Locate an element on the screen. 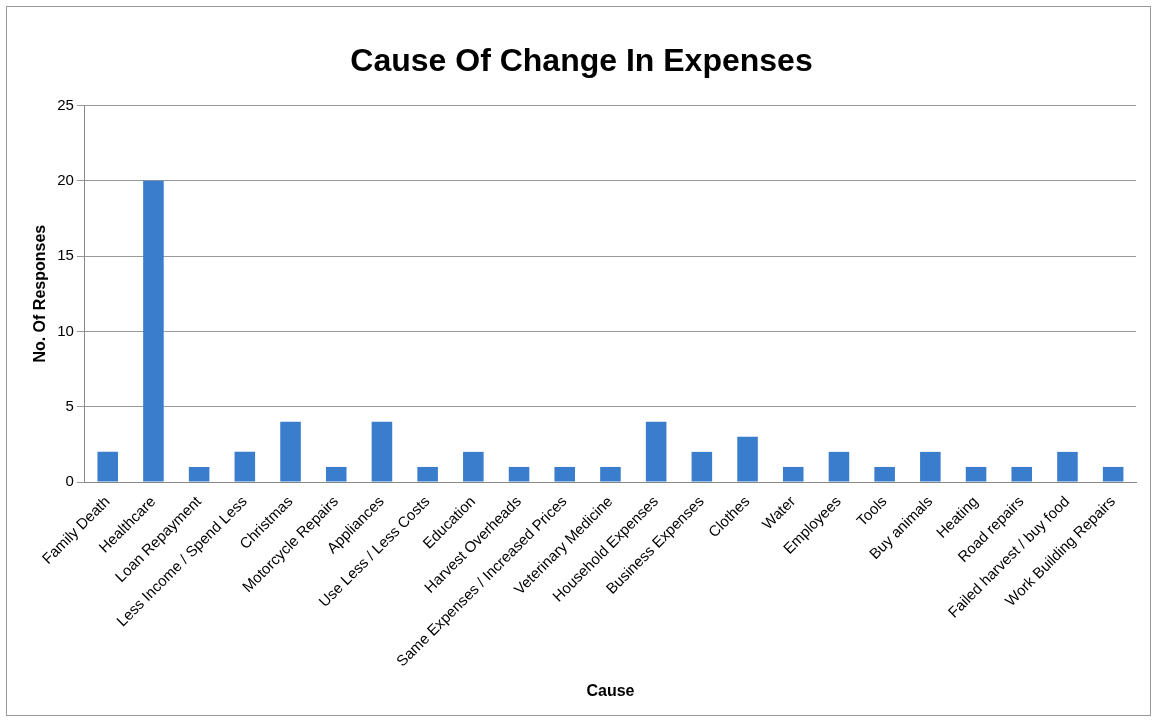 This screenshot has height=722, width=1159. y-tick-label: 20 is located at coordinates (65, 179).